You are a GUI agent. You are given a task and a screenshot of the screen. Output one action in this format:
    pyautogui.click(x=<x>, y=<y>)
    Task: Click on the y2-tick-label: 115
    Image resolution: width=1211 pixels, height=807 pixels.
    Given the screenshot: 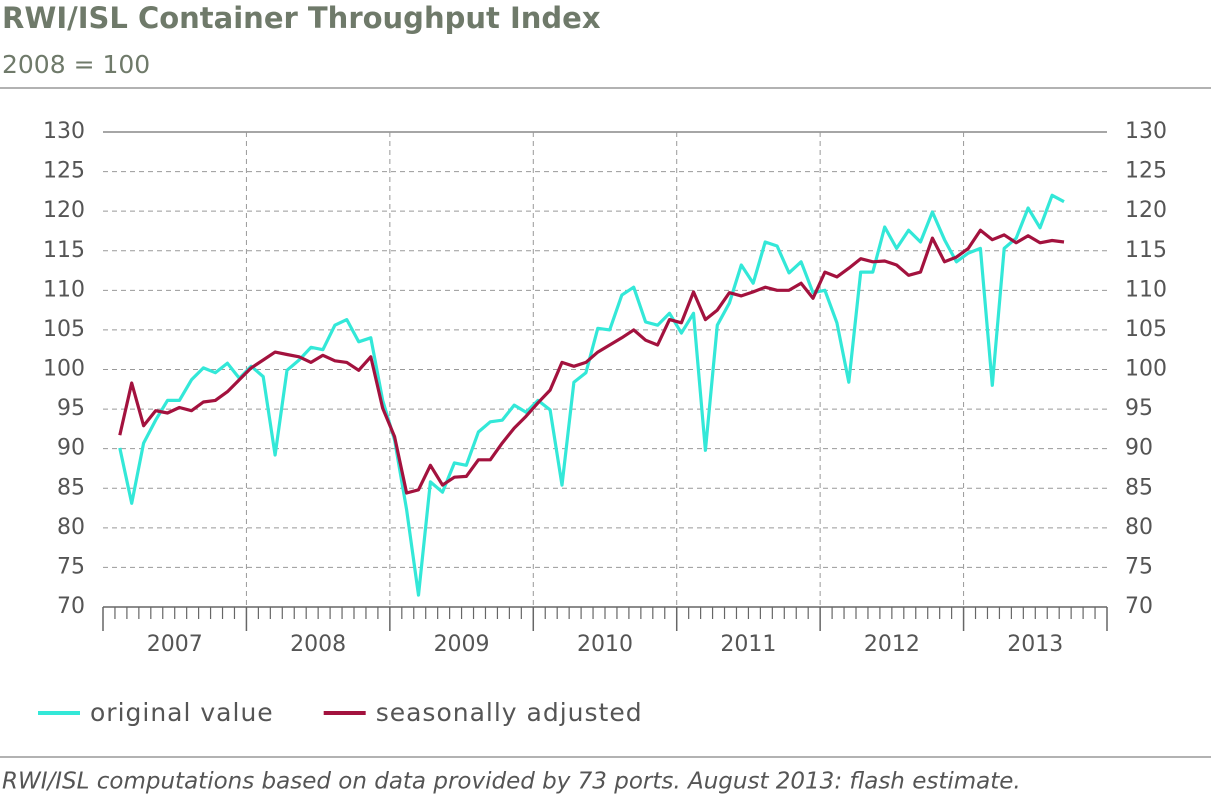 What is the action you would take?
    pyautogui.click(x=1146, y=250)
    